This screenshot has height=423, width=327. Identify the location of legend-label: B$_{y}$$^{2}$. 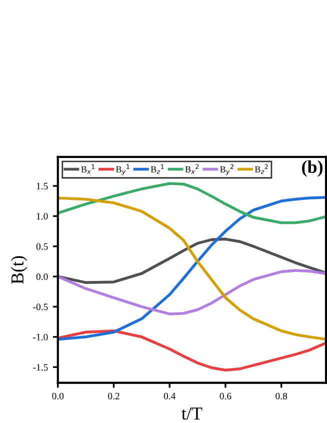
(227, 170).